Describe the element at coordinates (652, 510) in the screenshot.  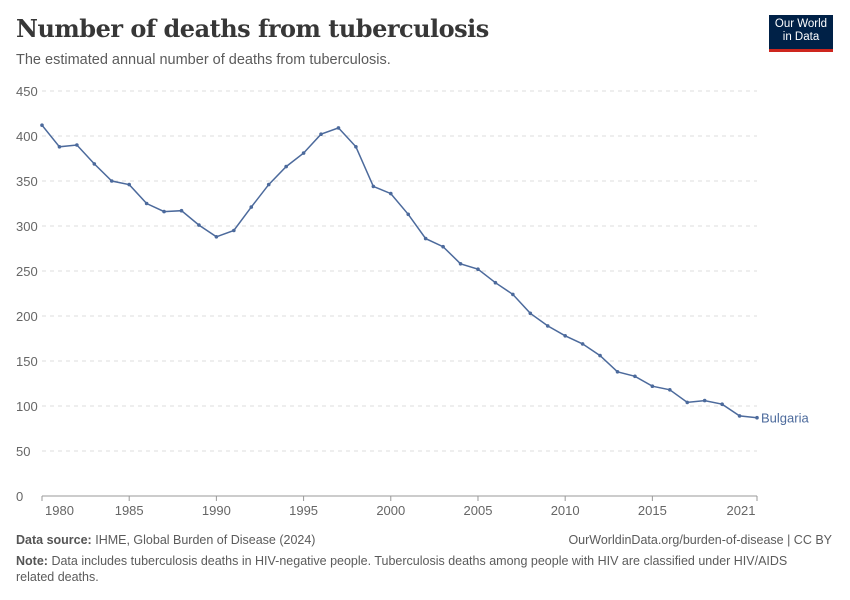
I see `x-tick-label: 2015` at that location.